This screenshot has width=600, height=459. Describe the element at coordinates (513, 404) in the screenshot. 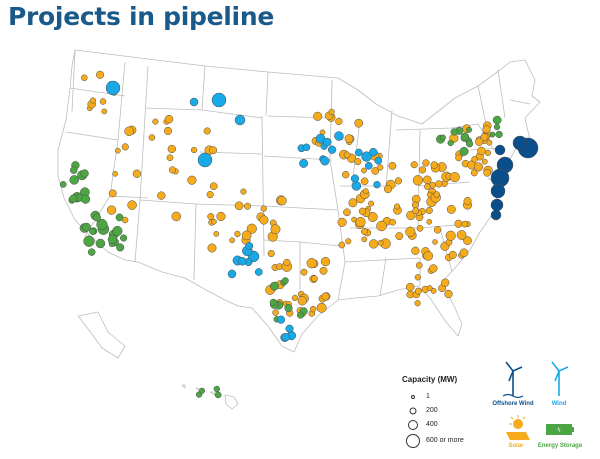

I see `legend-offshore-wind-label: Offshore Wind` at that location.